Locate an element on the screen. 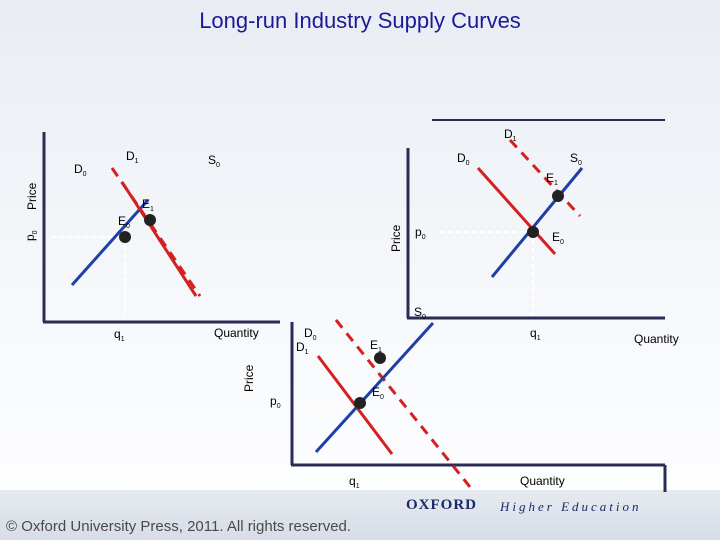 The height and width of the screenshot is (540, 720). right-e0-point is located at coordinates (533, 232).